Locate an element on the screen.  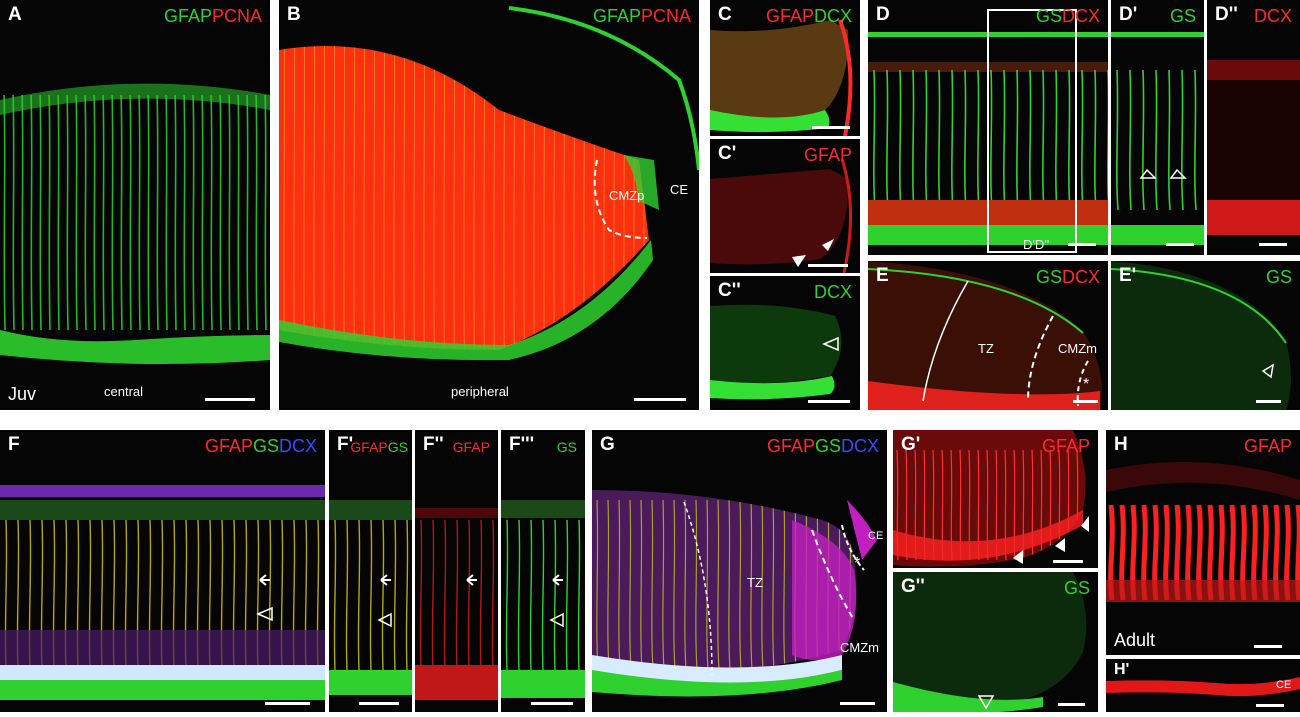
panel-f: F GFAPGSDCX is located at coordinates (162, 571).